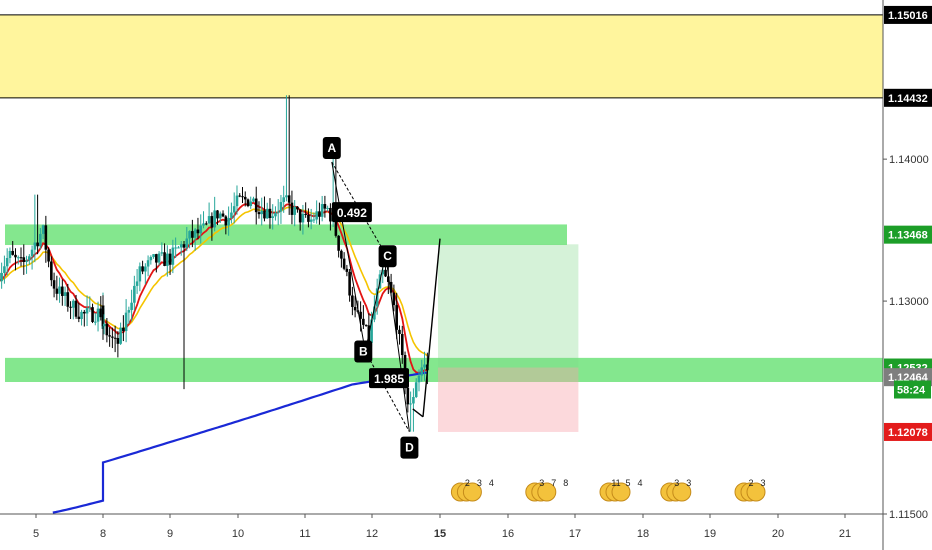 This screenshot has height=550, width=932. What do you see at coordinates (238, 534) in the screenshot?
I see `x-tick-label: 10` at bounding box center [238, 534].